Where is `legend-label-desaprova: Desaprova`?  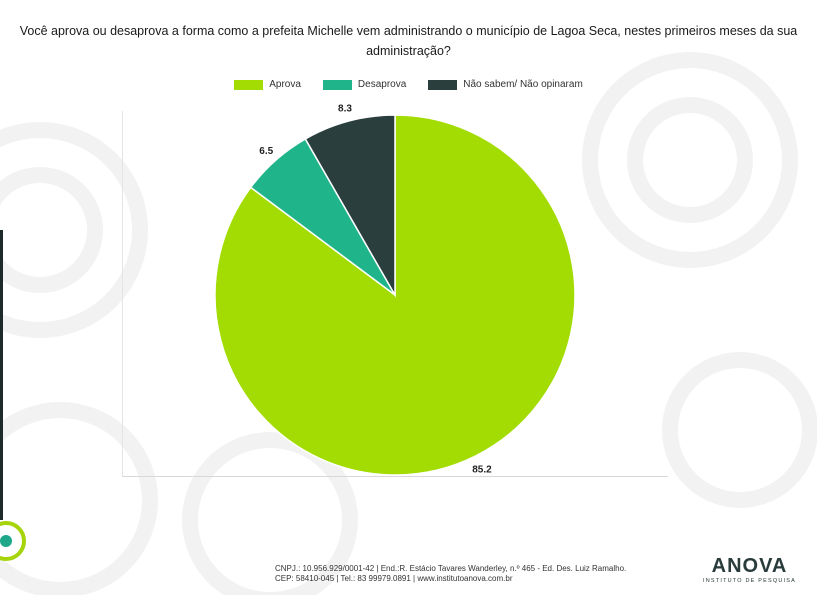 legend-label-desaprova: Desaprova is located at coordinates (382, 84).